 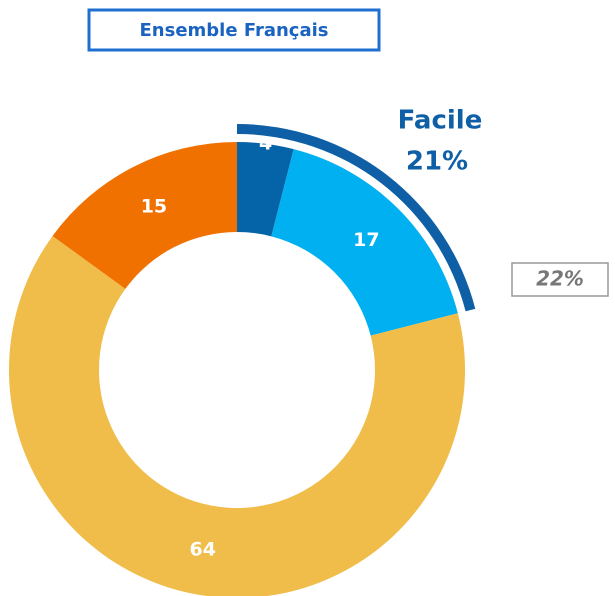 I want to click on side-note-box, so click(x=560, y=279).